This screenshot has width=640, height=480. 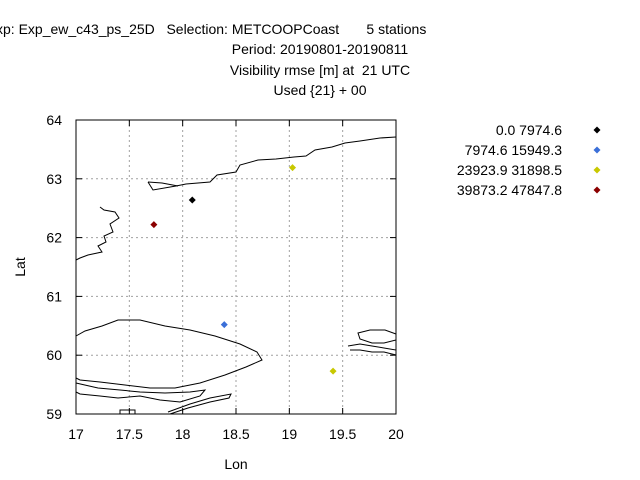 I want to click on y-tick-label: 61, so click(x=54, y=296).